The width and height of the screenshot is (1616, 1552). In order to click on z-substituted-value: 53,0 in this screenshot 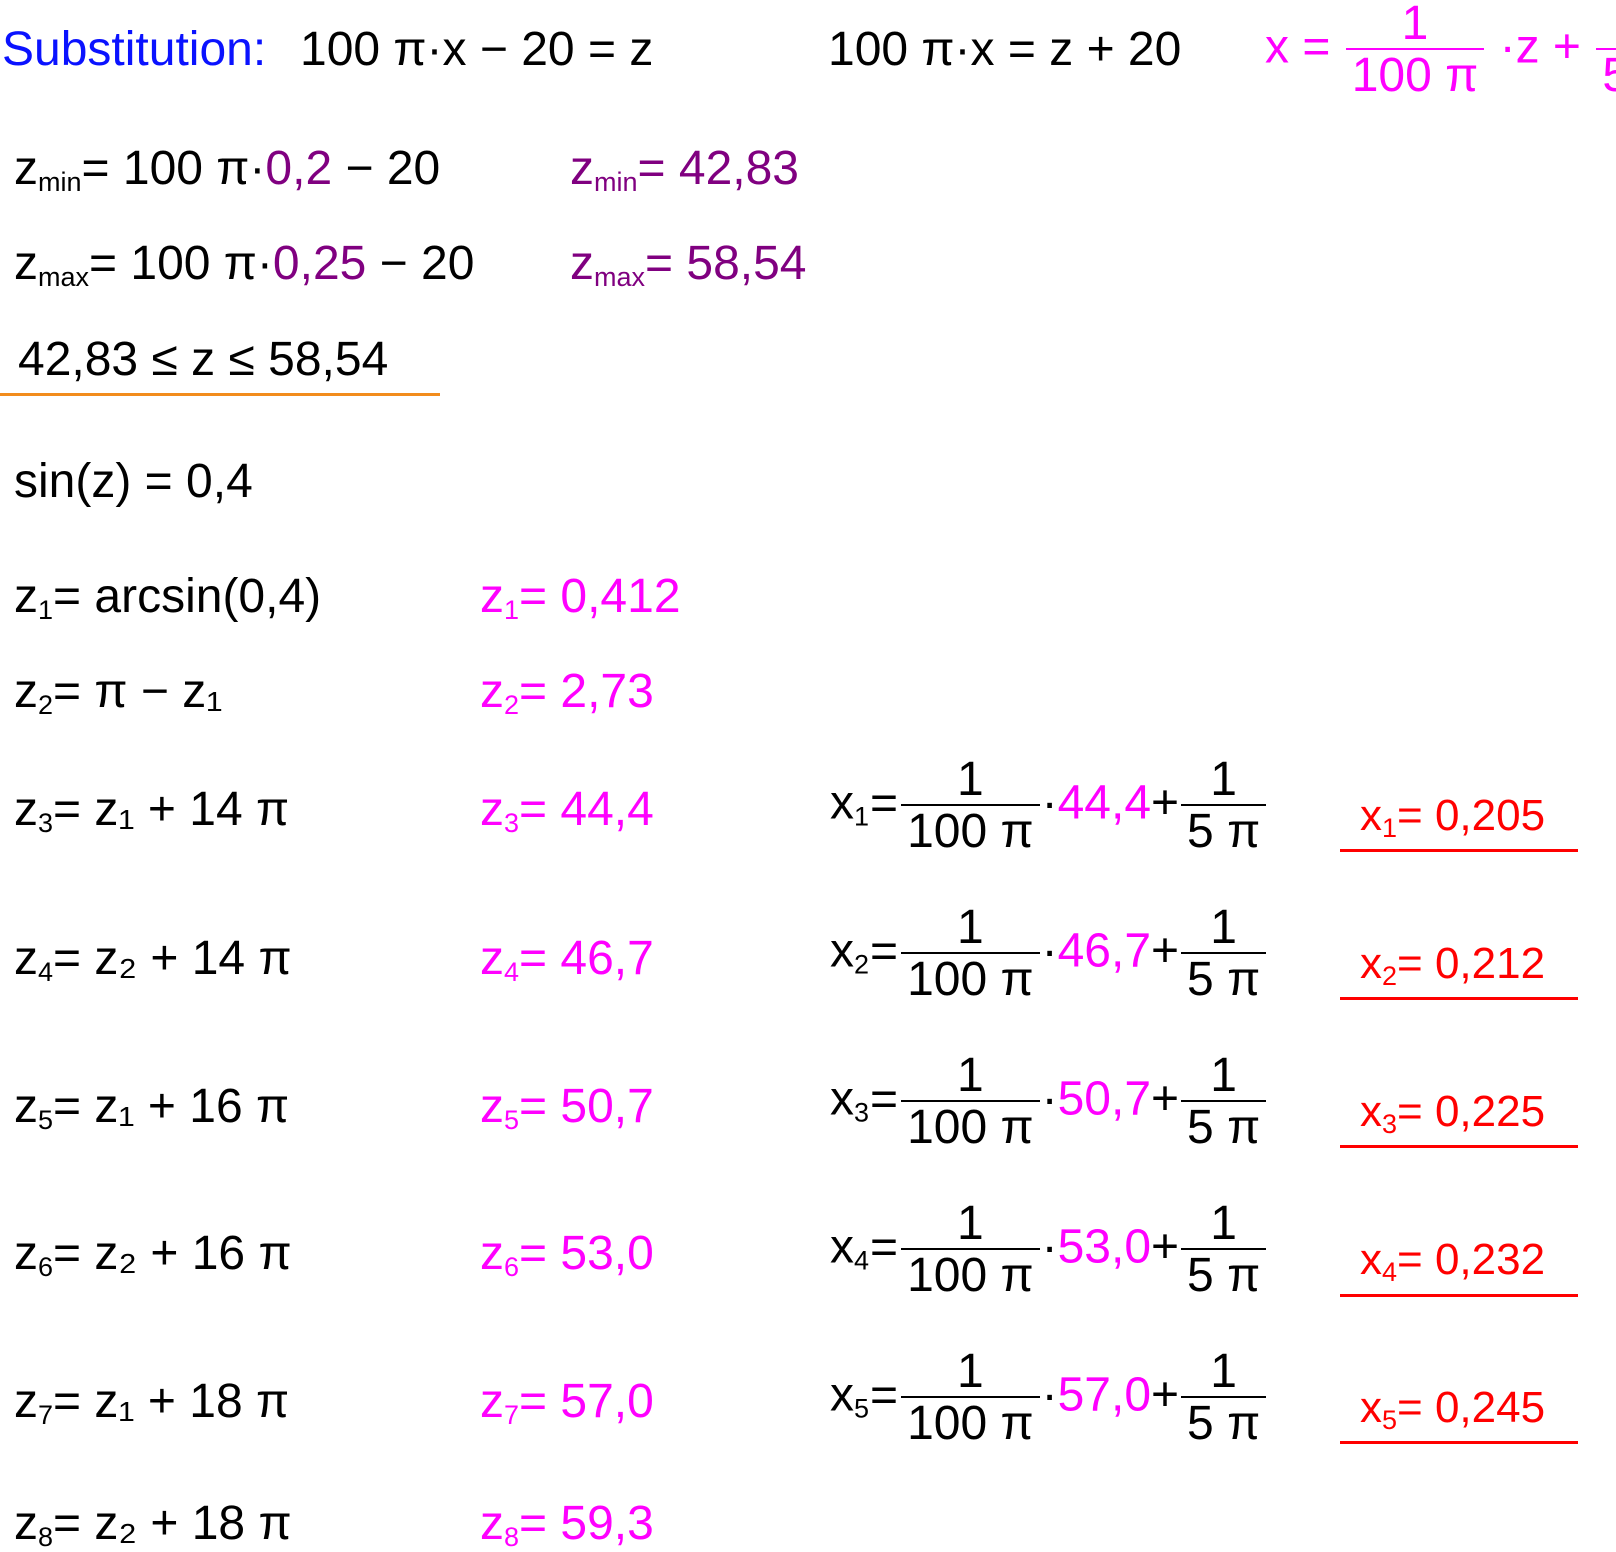, I will do `click(1104, 1247)`.